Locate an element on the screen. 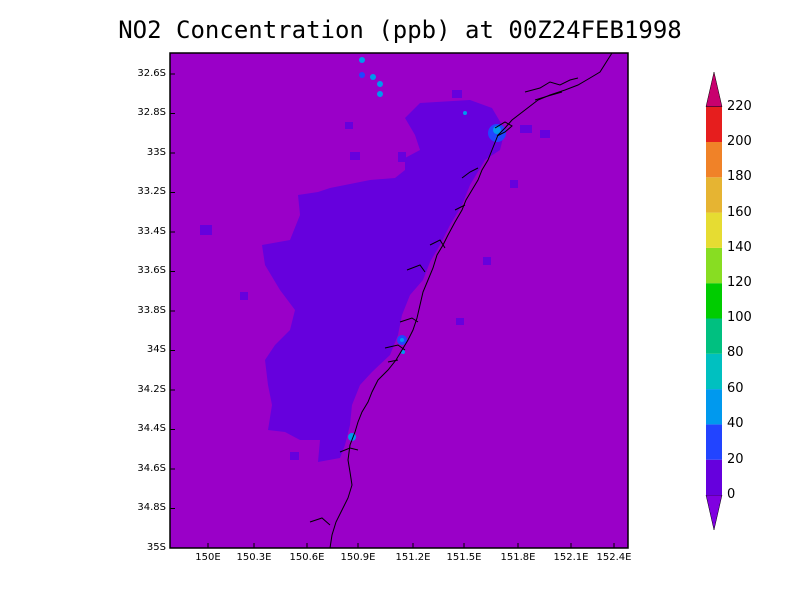  x-tick-label: 151.8E is located at coordinates (518, 557).